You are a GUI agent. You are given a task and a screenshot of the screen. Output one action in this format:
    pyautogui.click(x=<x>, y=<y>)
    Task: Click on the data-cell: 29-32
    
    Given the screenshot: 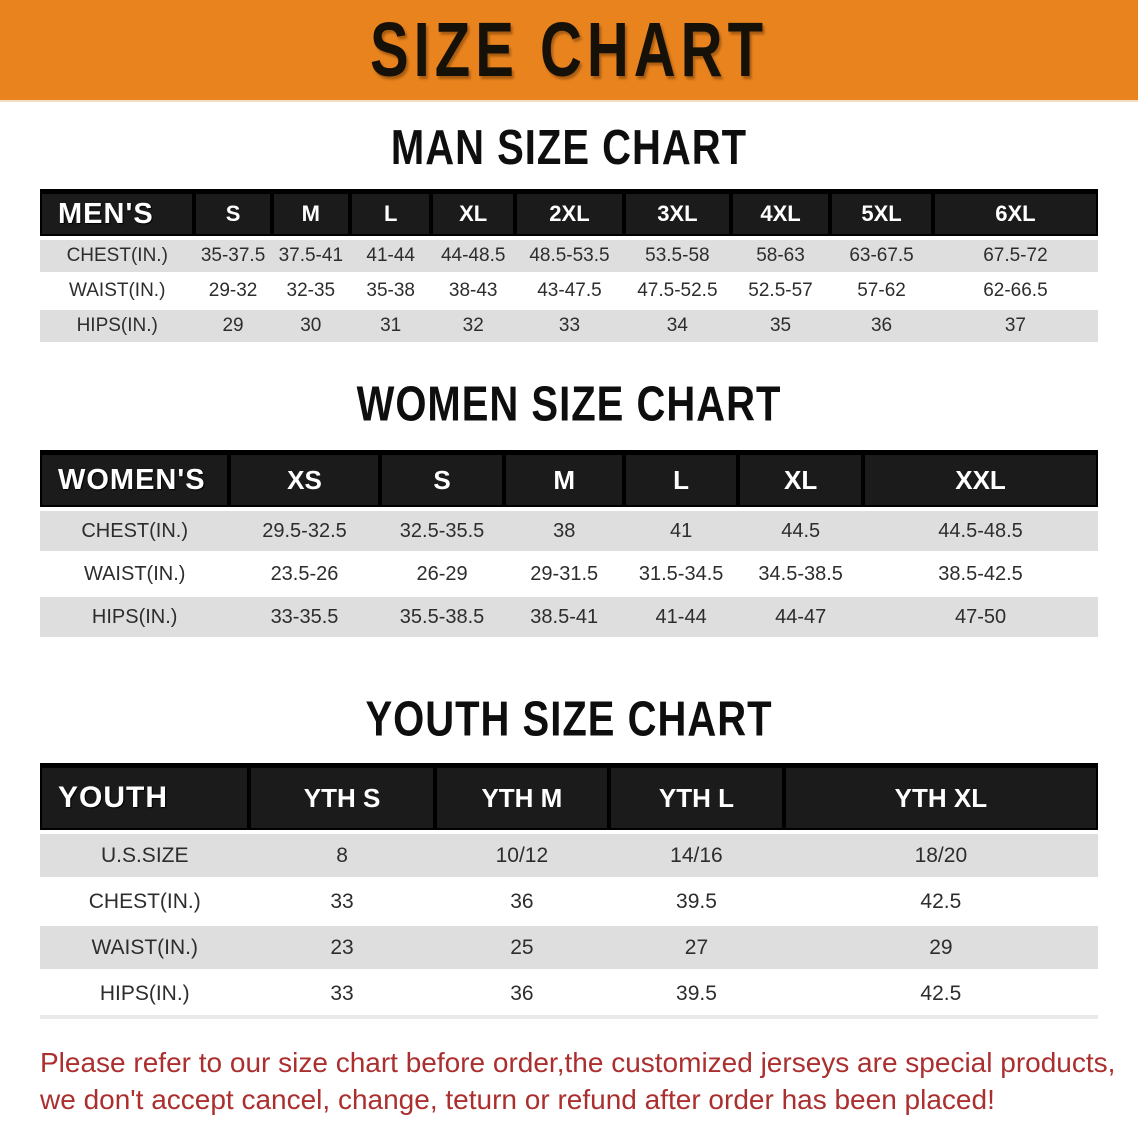 What is the action you would take?
    pyautogui.click(x=233, y=291)
    